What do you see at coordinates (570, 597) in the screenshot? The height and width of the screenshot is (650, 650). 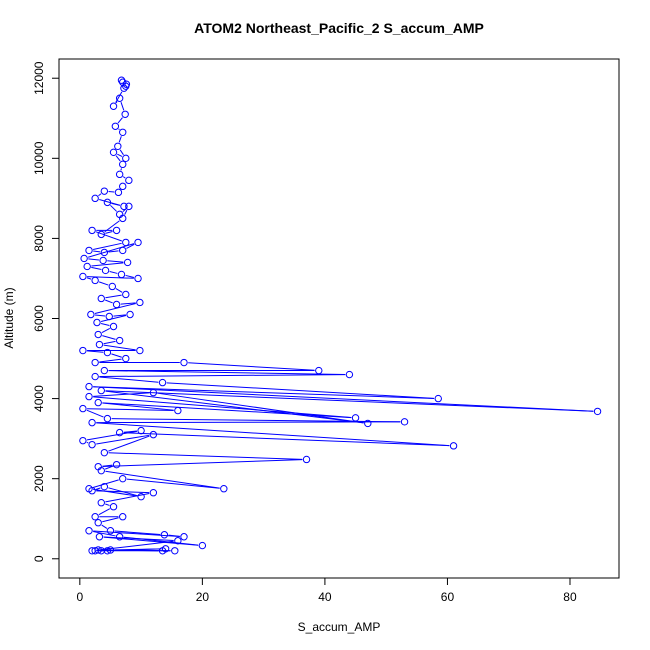 I see `x-tick-label: 80` at bounding box center [570, 597].